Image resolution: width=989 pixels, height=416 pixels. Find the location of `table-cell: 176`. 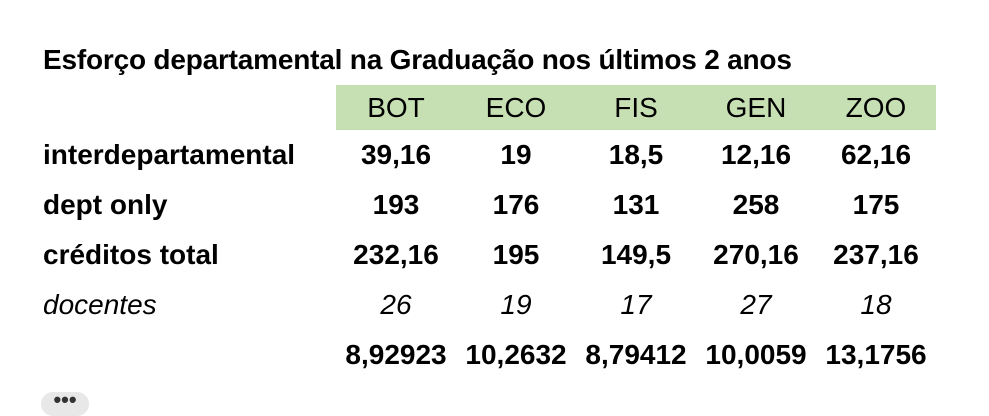

table-cell: 176 is located at coordinates (516, 204).